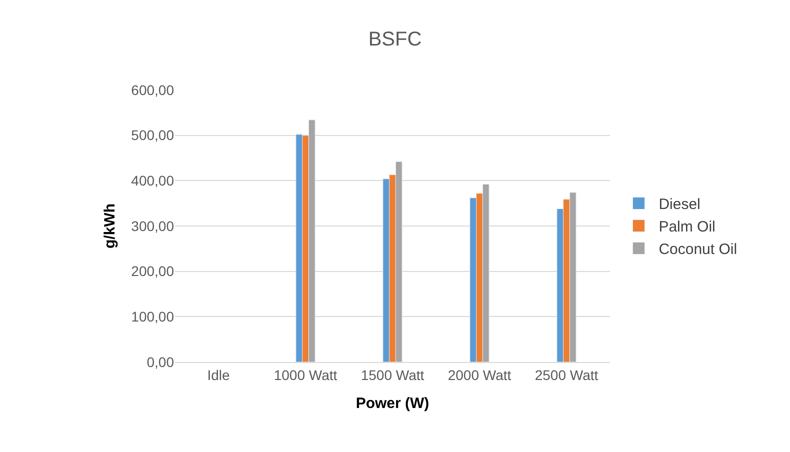 This screenshot has width=790, height=452. What do you see at coordinates (152, 226) in the screenshot?
I see `y-tick-label: 300,00` at bounding box center [152, 226].